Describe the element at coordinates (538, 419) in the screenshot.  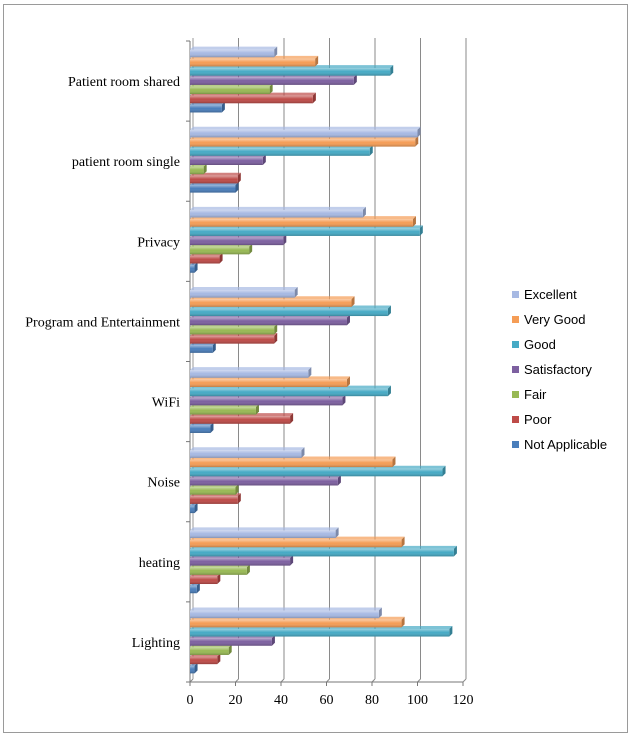
I see `legend-label: Poor` at that location.